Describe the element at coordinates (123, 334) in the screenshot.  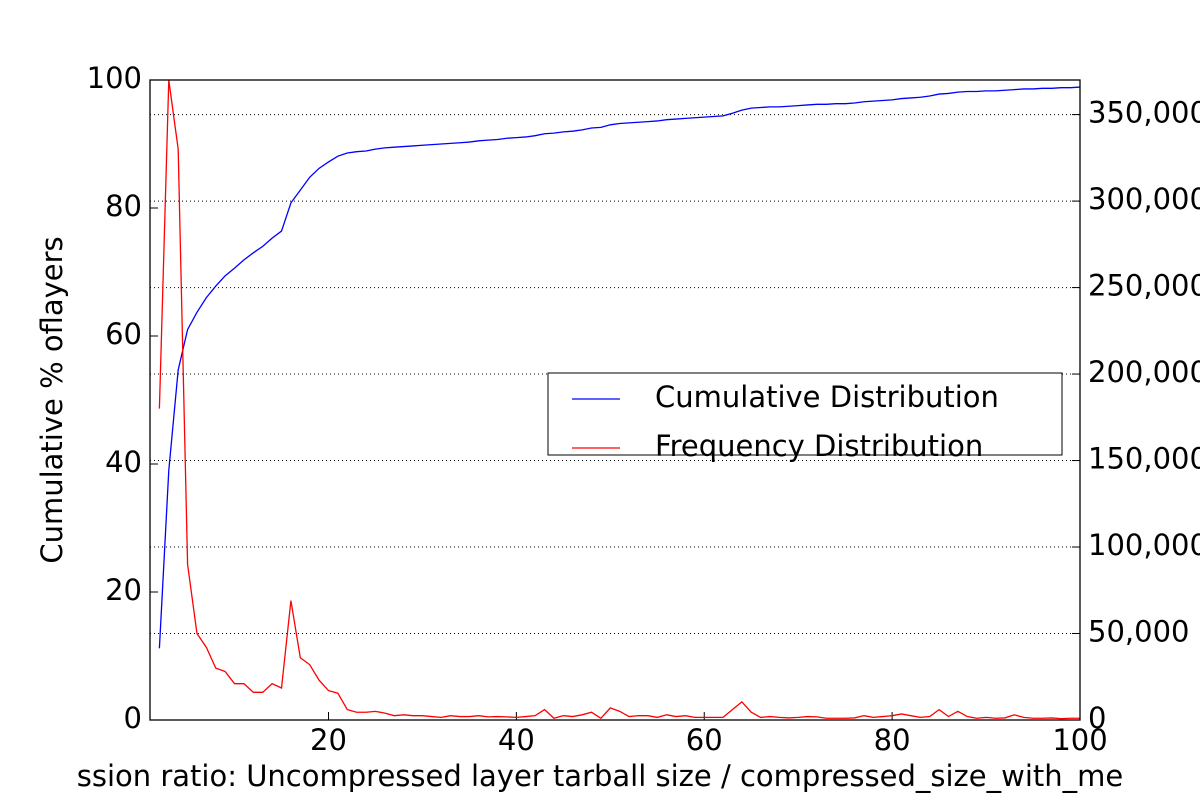
I see `y-tick-label: 60` at that location.